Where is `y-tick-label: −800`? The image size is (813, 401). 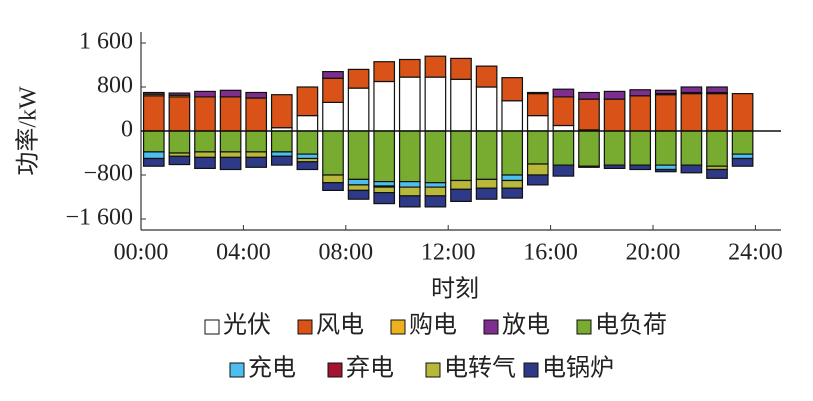 y-tick-label: −800 is located at coordinates (108, 174).